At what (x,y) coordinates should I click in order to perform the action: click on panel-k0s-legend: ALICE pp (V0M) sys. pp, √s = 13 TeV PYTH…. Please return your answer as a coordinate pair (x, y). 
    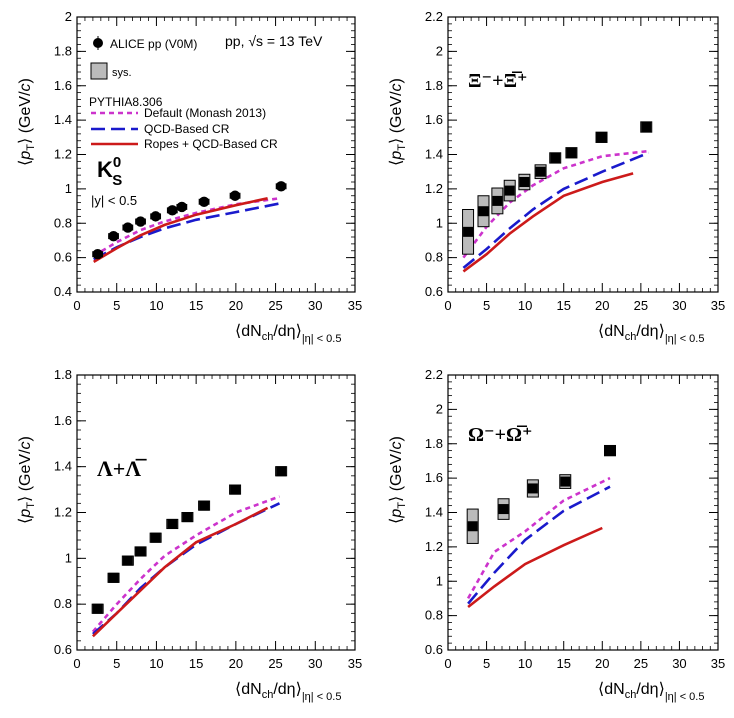
    Looking at the image, I should click on (206, 120).